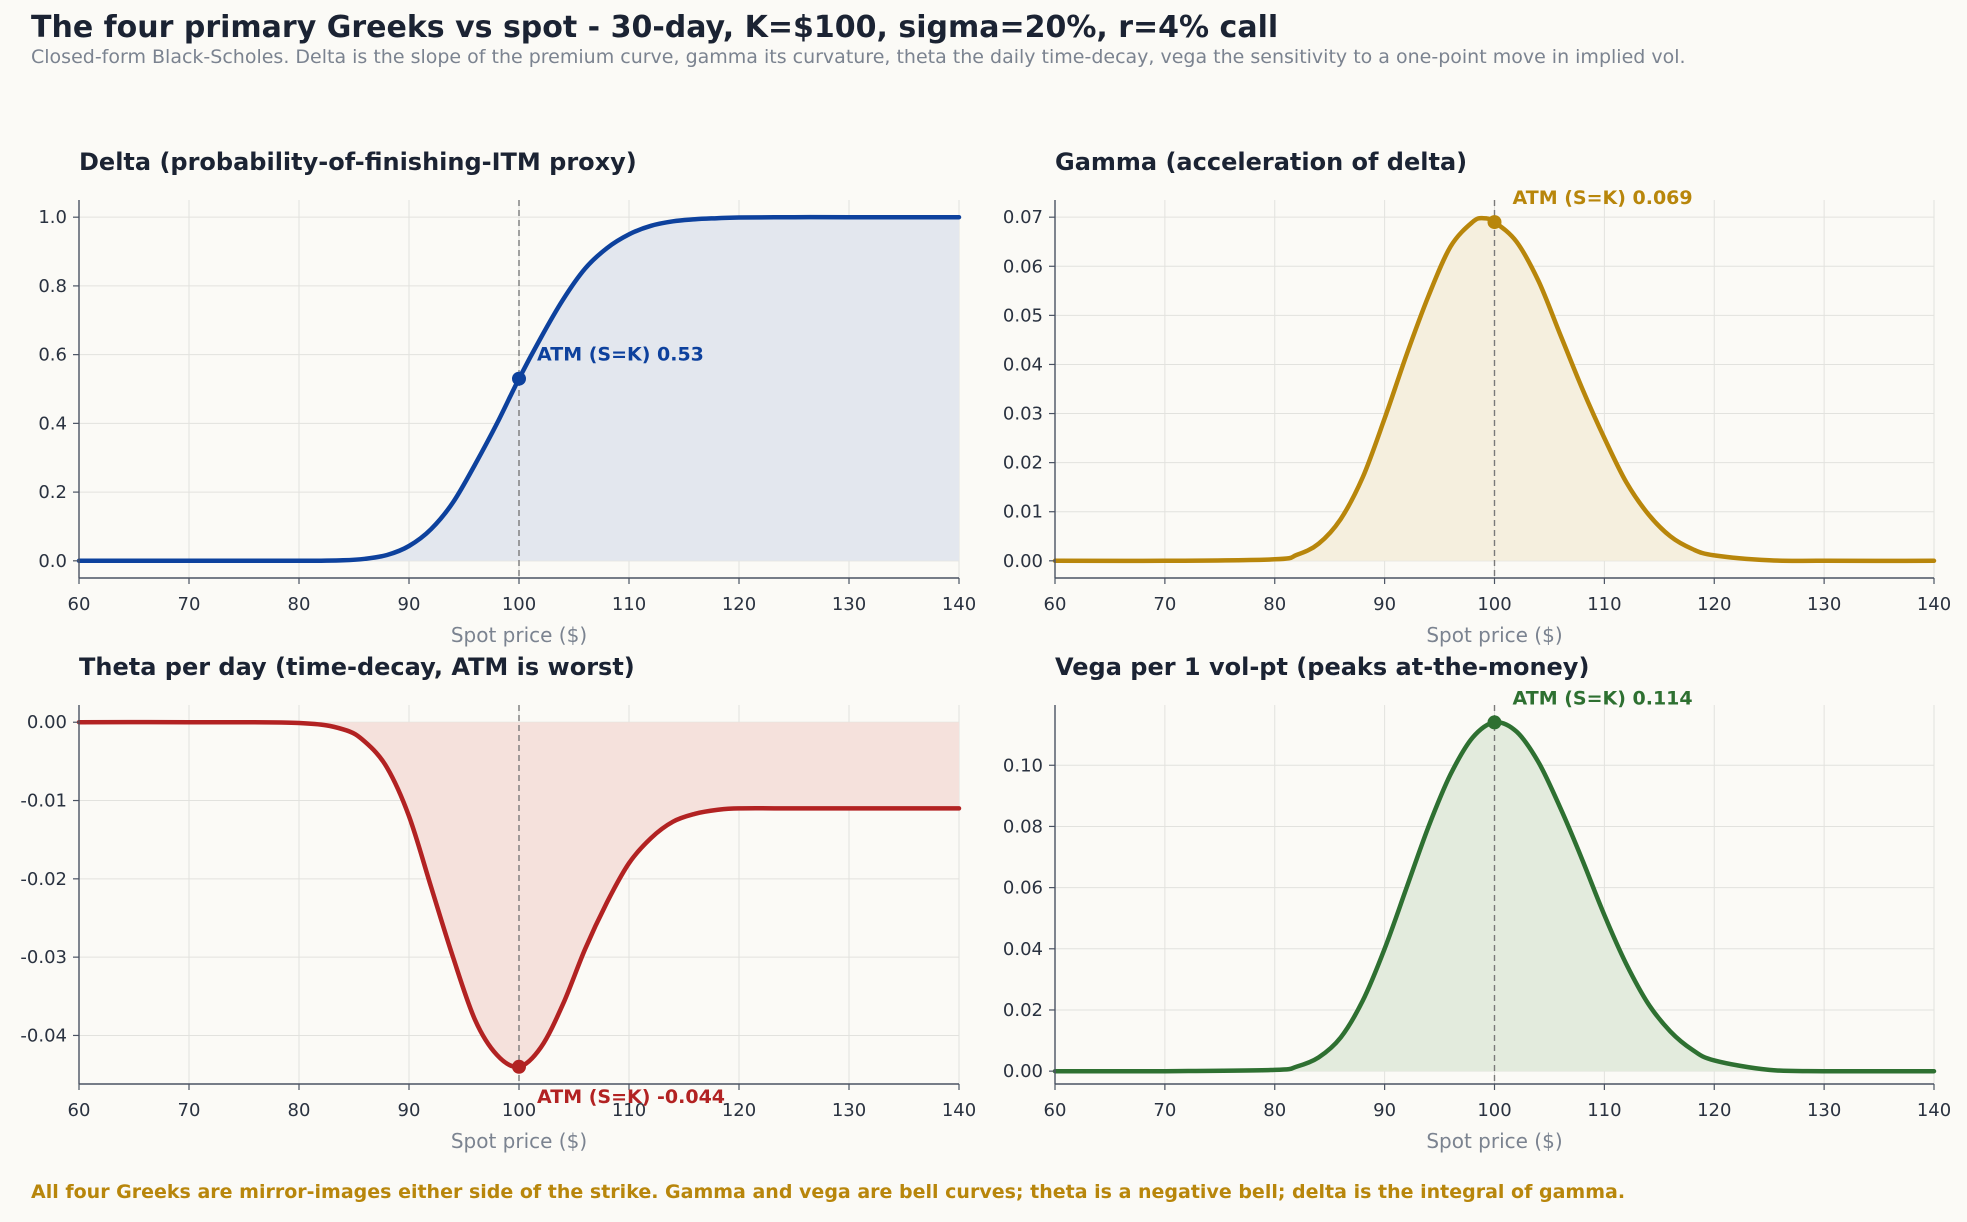 The image size is (1967, 1222). I want to click on delta-y-tick-label: 1.0, so click(52, 217).